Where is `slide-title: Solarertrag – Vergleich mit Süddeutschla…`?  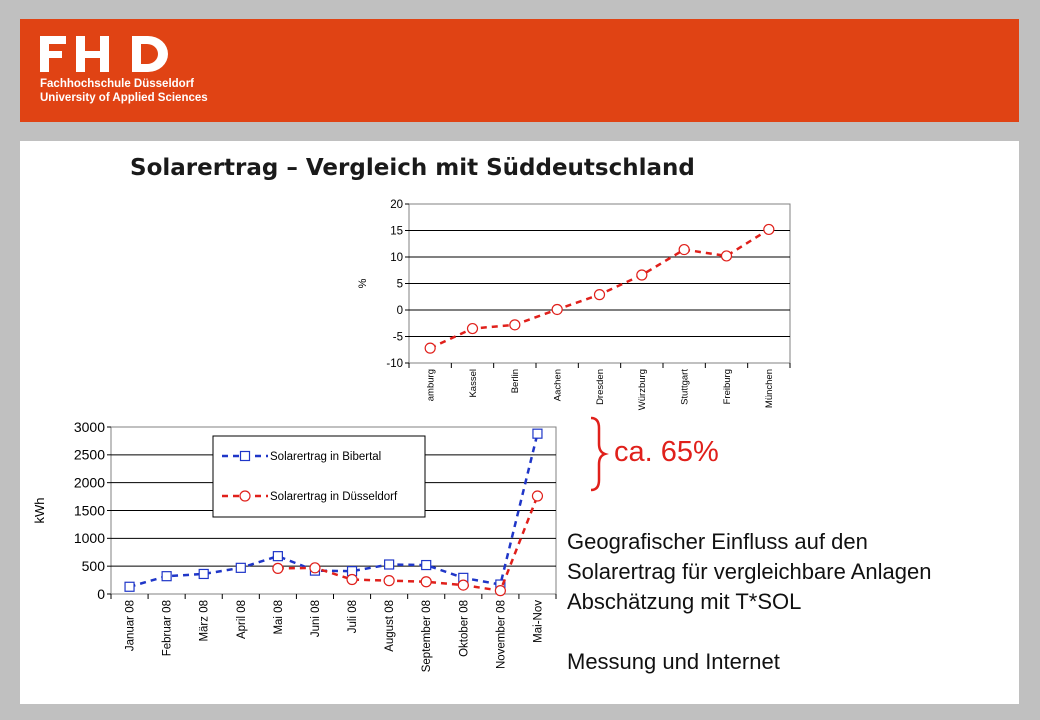
slide-title: Solarertrag – Vergleich mit Süddeutschla… is located at coordinates (412, 168).